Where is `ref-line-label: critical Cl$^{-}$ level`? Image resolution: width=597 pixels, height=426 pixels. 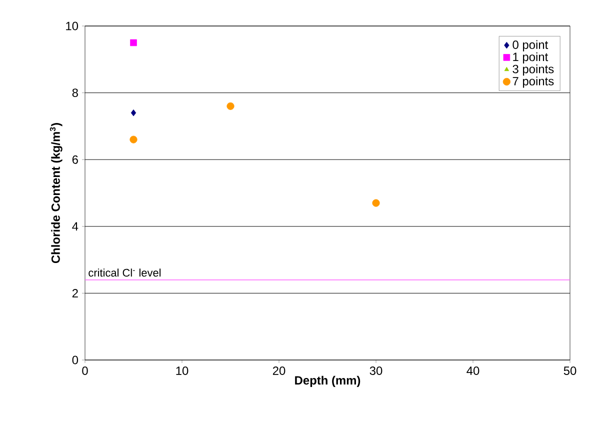 ref-line-label: critical Cl$^{-}$ level is located at coordinates (124, 272).